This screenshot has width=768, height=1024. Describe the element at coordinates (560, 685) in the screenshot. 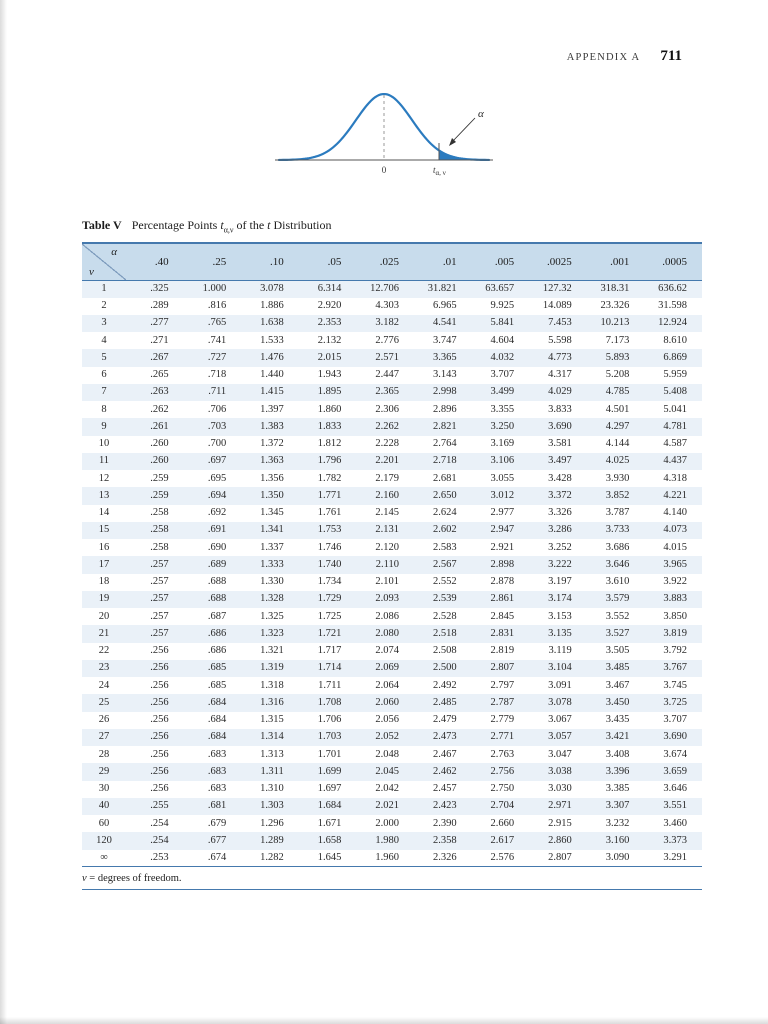

I see `t-value-cell: 3.091` at that location.